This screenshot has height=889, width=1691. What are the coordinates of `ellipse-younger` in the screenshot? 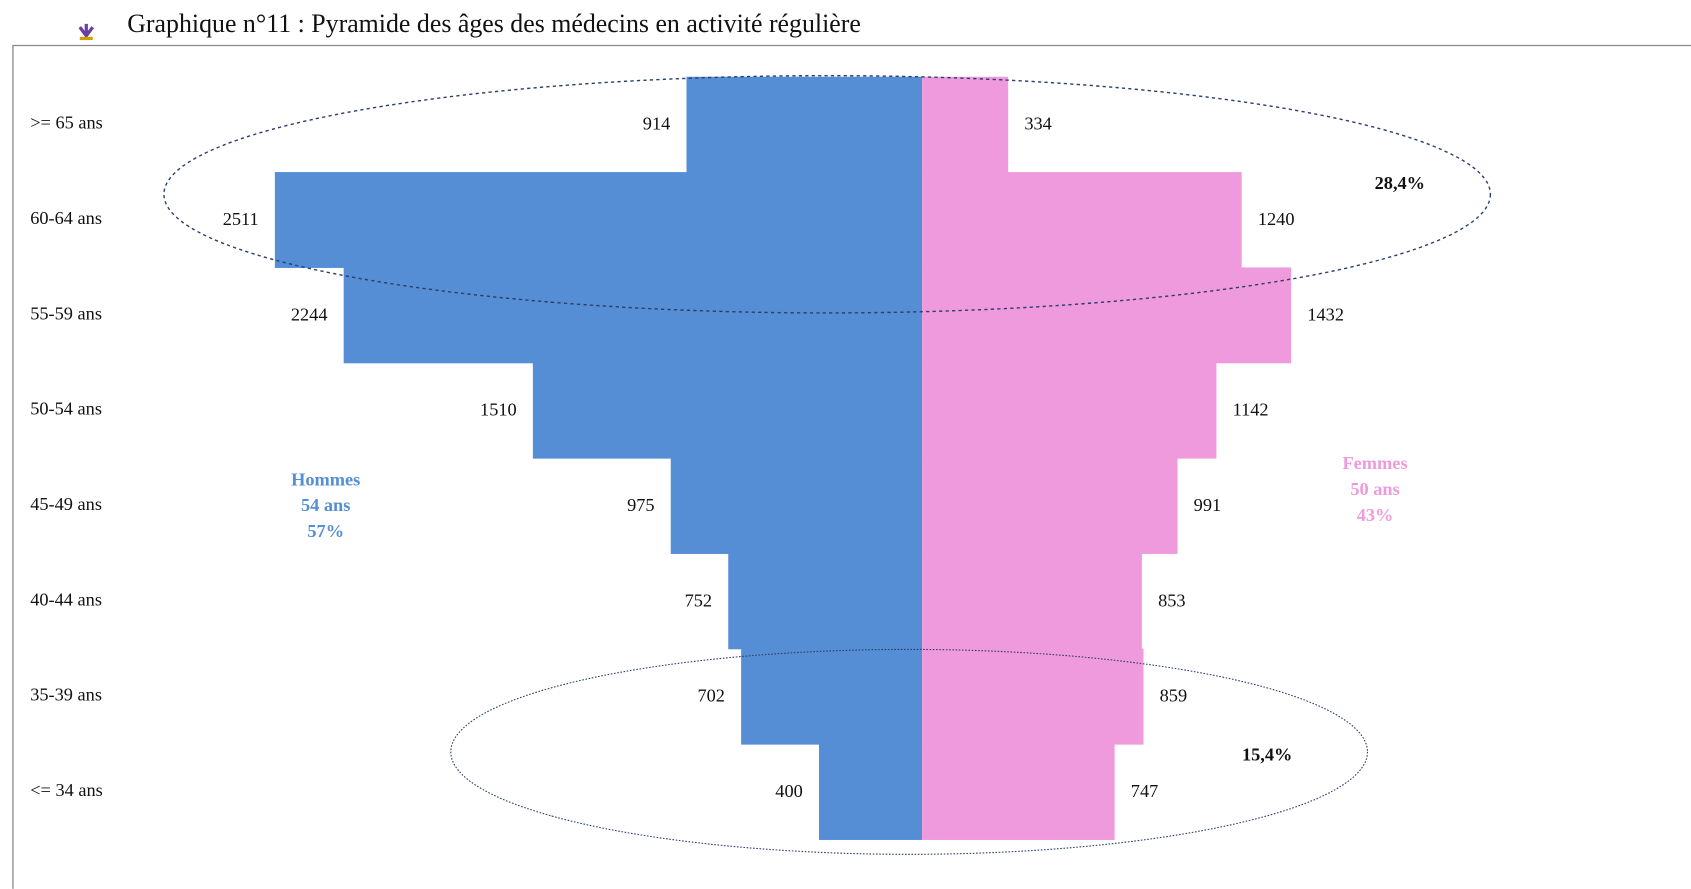 It's located at (909, 751).